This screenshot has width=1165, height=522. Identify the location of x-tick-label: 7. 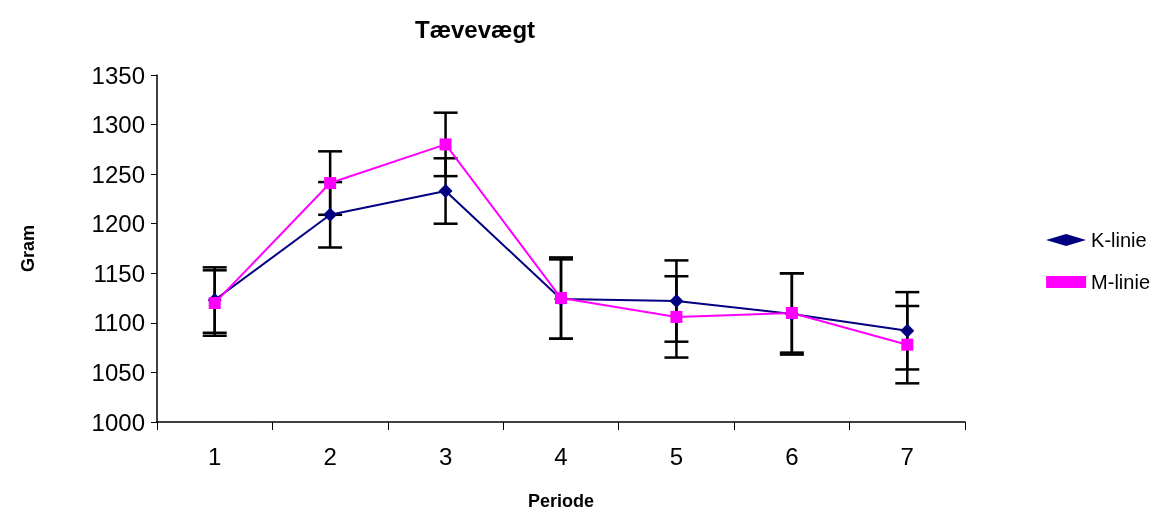
(907, 456).